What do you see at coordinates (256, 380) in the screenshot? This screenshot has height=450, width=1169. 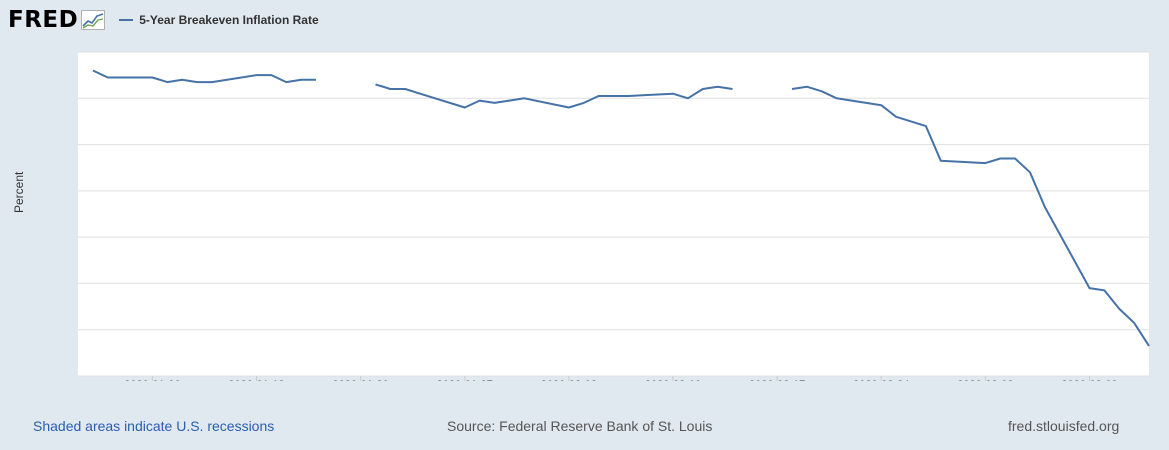 I see `x-tick-label: 2020-01-13` at bounding box center [256, 380].